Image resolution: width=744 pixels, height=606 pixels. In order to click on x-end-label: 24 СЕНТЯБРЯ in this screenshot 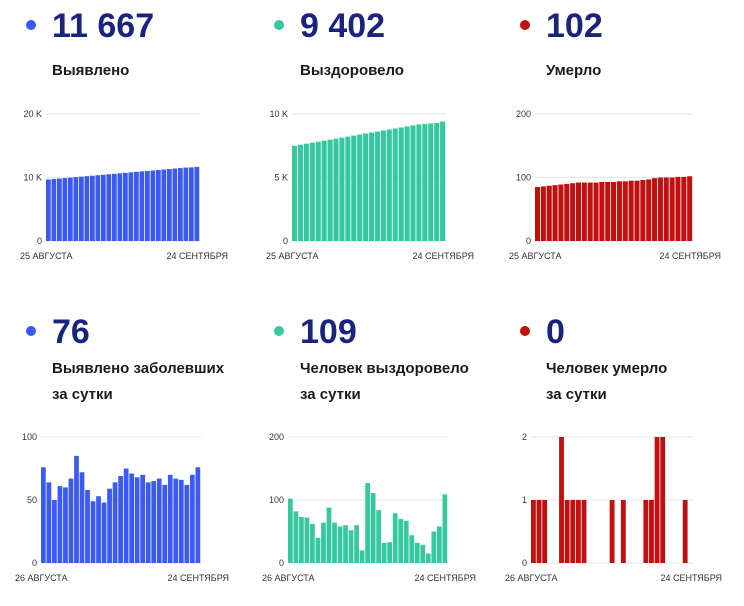, I will do `click(445, 578)`.